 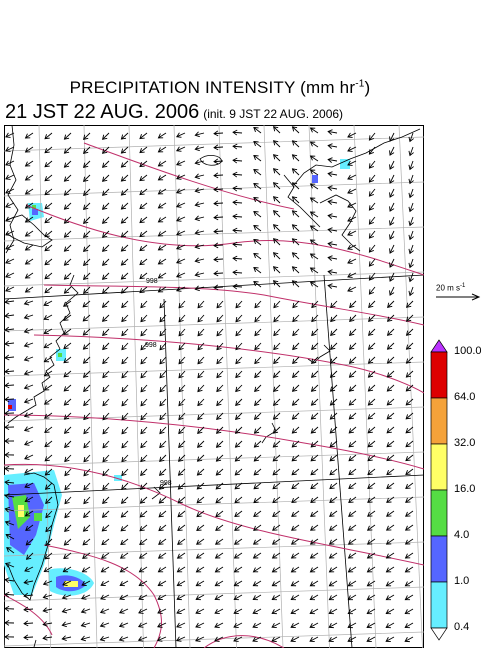 What do you see at coordinates (102, 112) in the screenshot?
I see `valid-time: 21 JST 22 AUG. 2006` at bounding box center [102, 112].